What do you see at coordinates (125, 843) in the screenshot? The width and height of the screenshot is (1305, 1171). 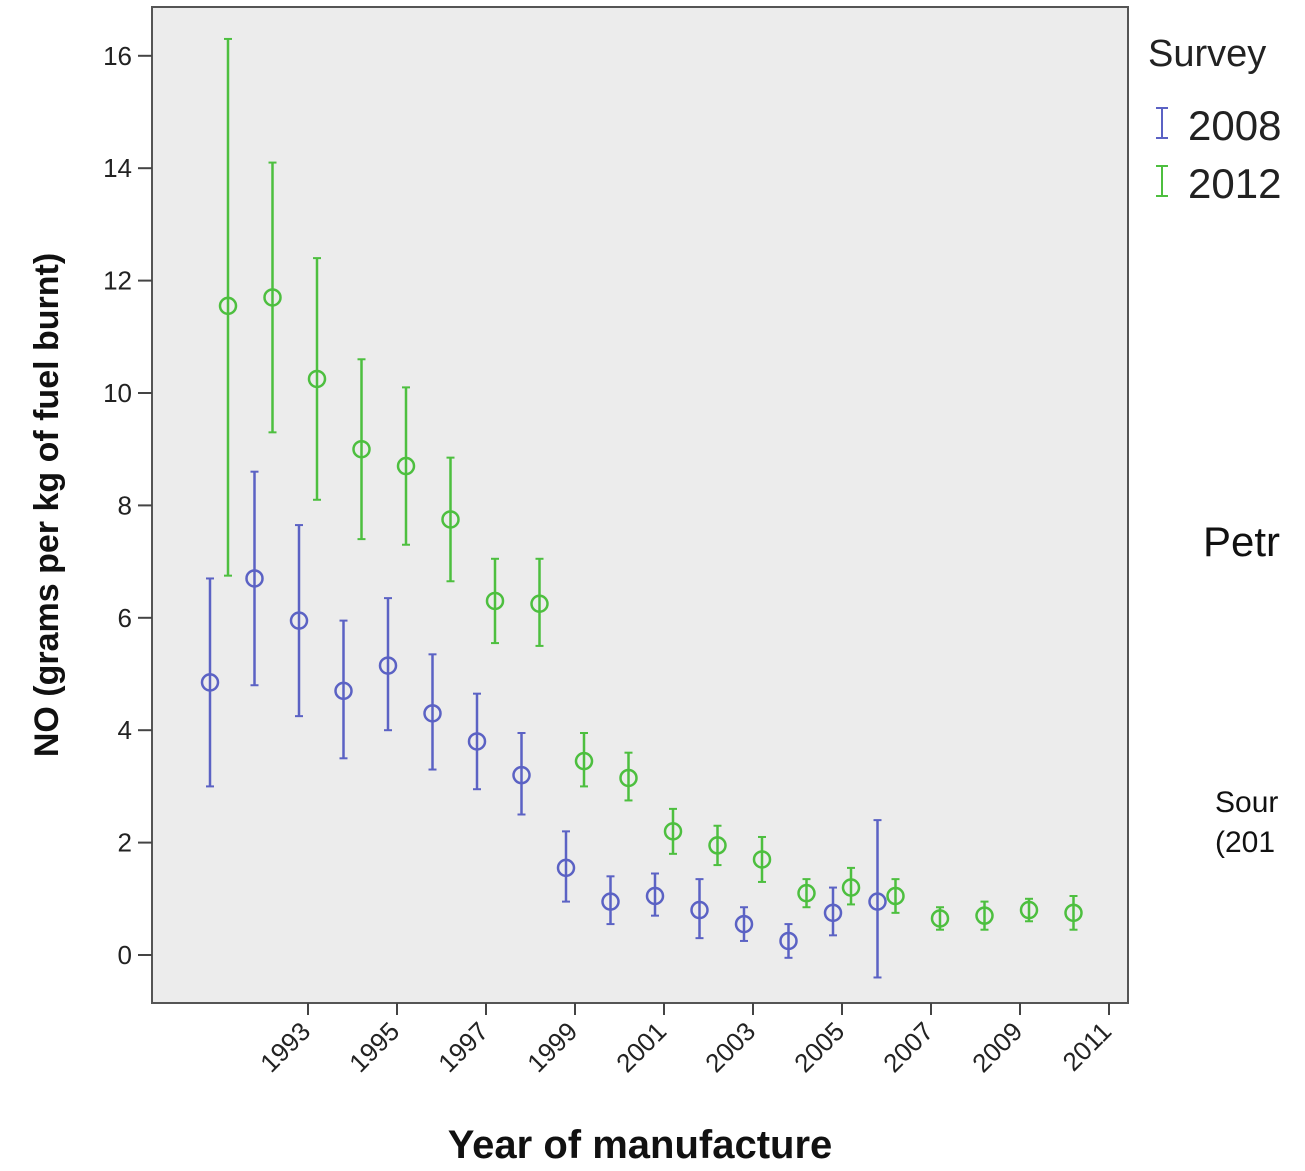 I see `y-tick-label: 2` at bounding box center [125, 843].